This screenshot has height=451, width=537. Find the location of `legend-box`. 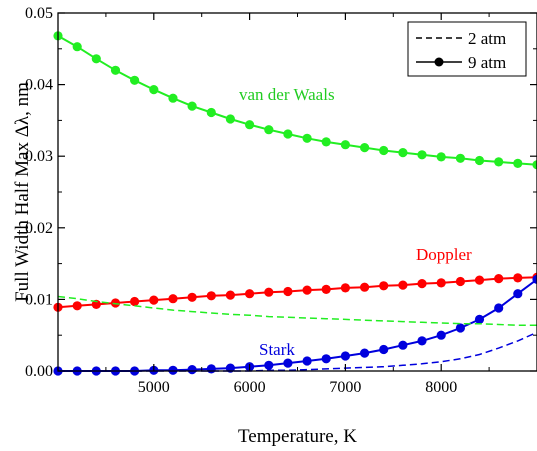

legend-box is located at coordinates (467, 49).